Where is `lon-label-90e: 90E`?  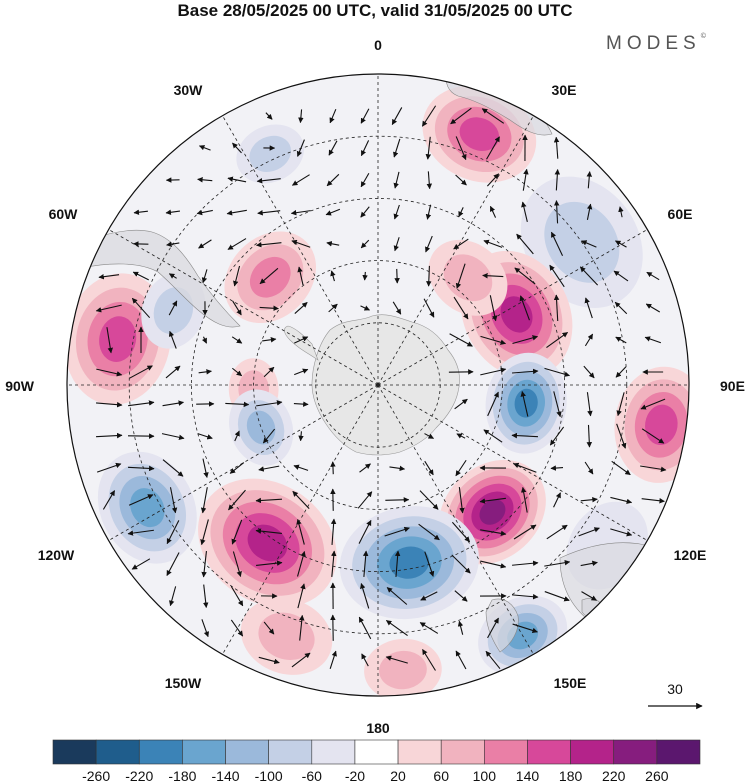 lon-label-90e: 90E is located at coordinates (732, 386).